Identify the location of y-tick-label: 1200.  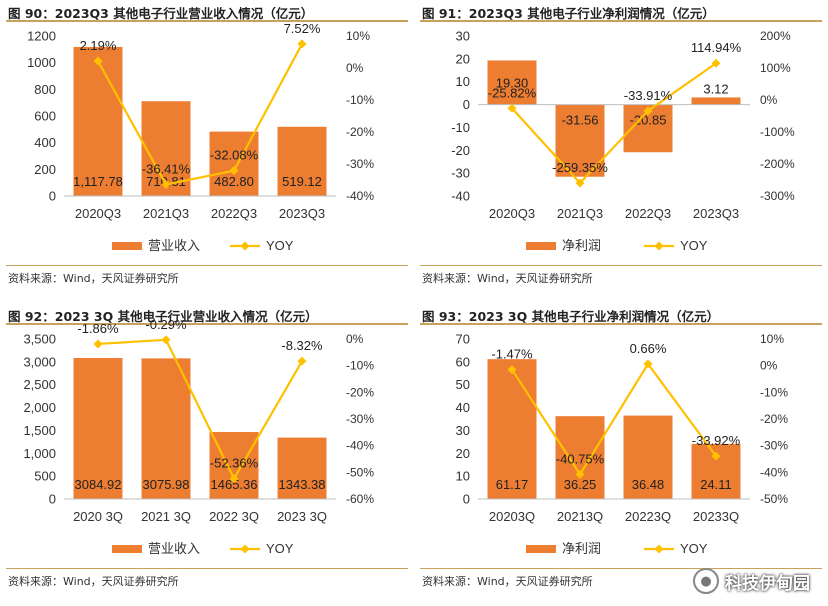
(41, 36).